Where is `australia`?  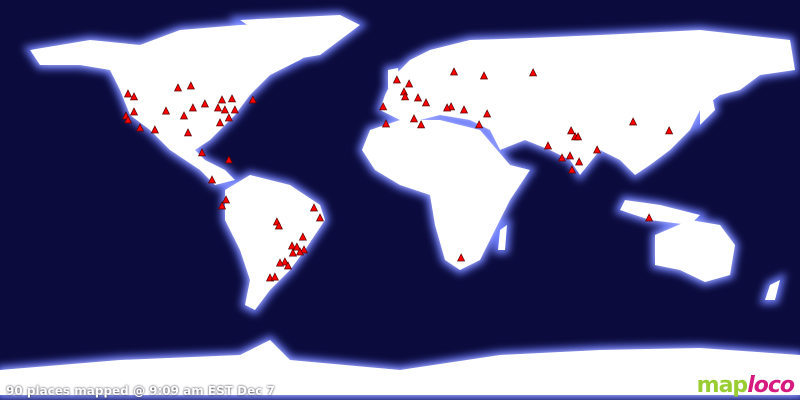
australia is located at coordinates (695, 251).